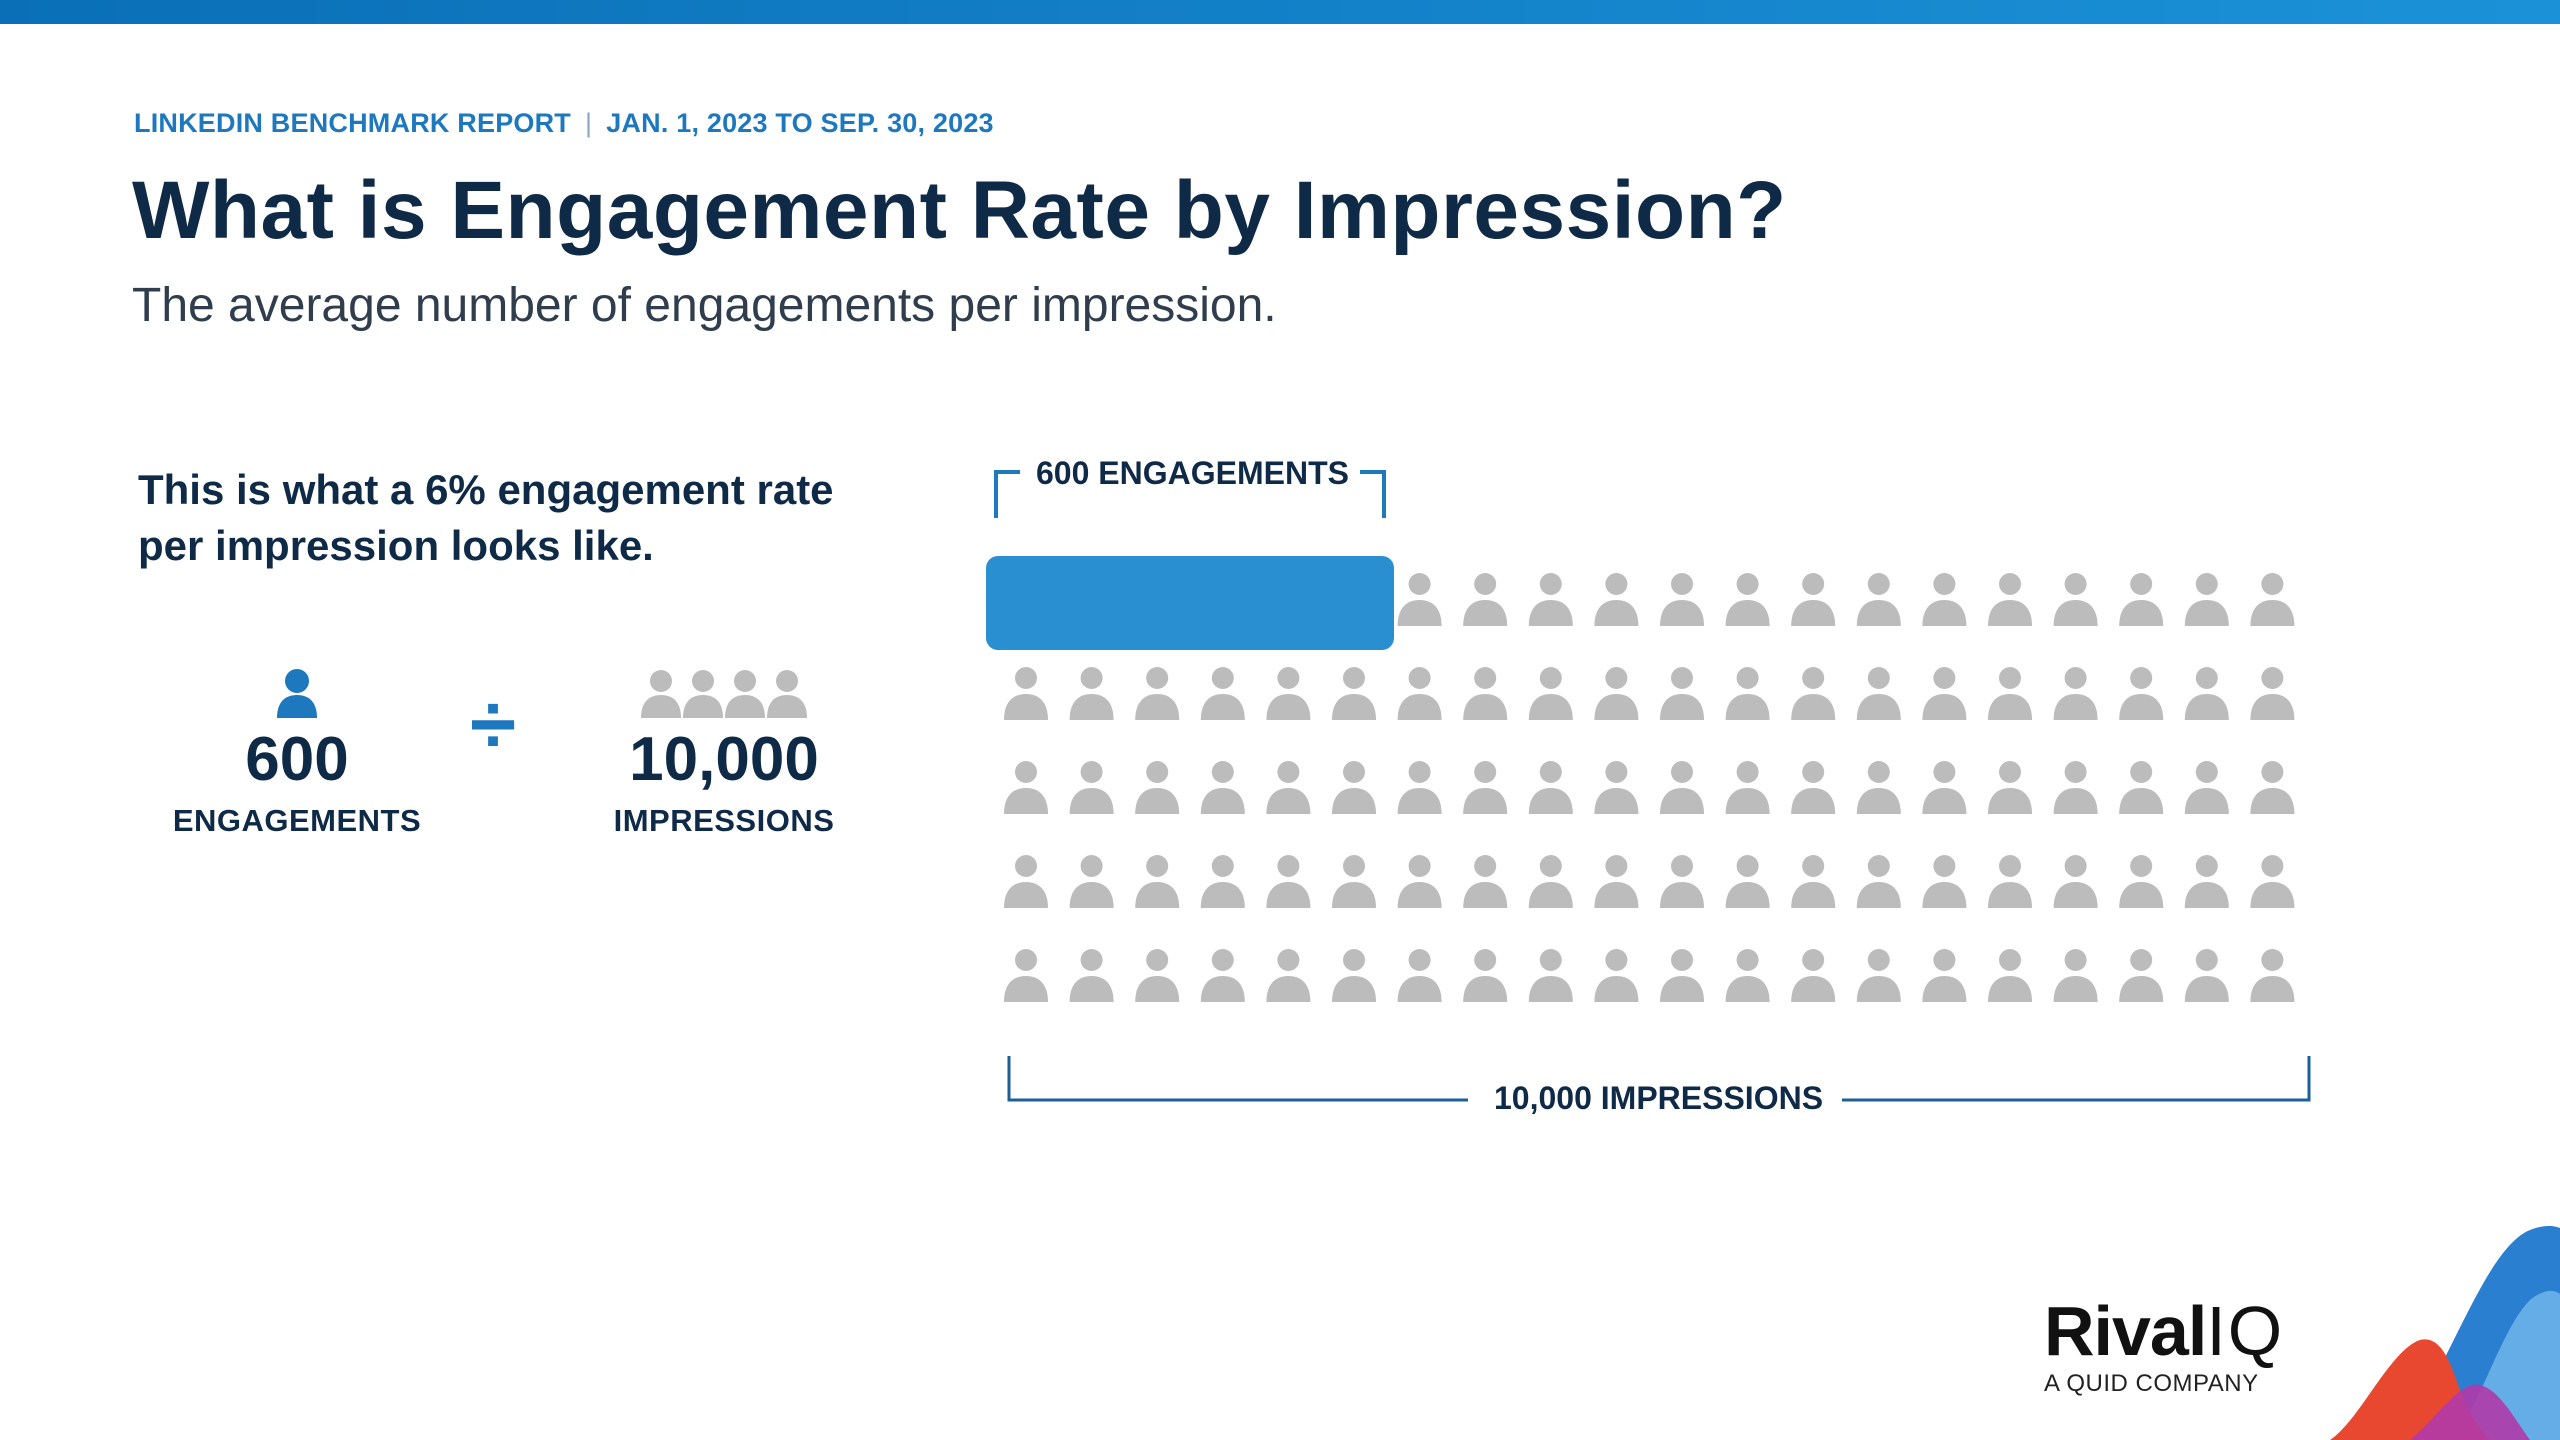 This screenshot has width=2560, height=1440. What do you see at coordinates (1192, 473) in the screenshot?
I see `engagements-grid-label: 600 ENGAGEMENTS` at bounding box center [1192, 473].